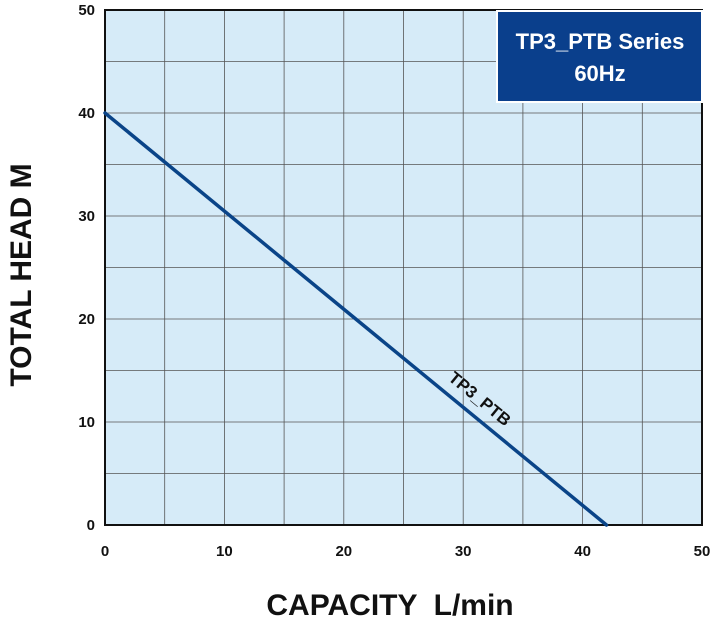  Describe the element at coordinates (86, 216) in the screenshot. I see `y-tick-label: 30` at that location.